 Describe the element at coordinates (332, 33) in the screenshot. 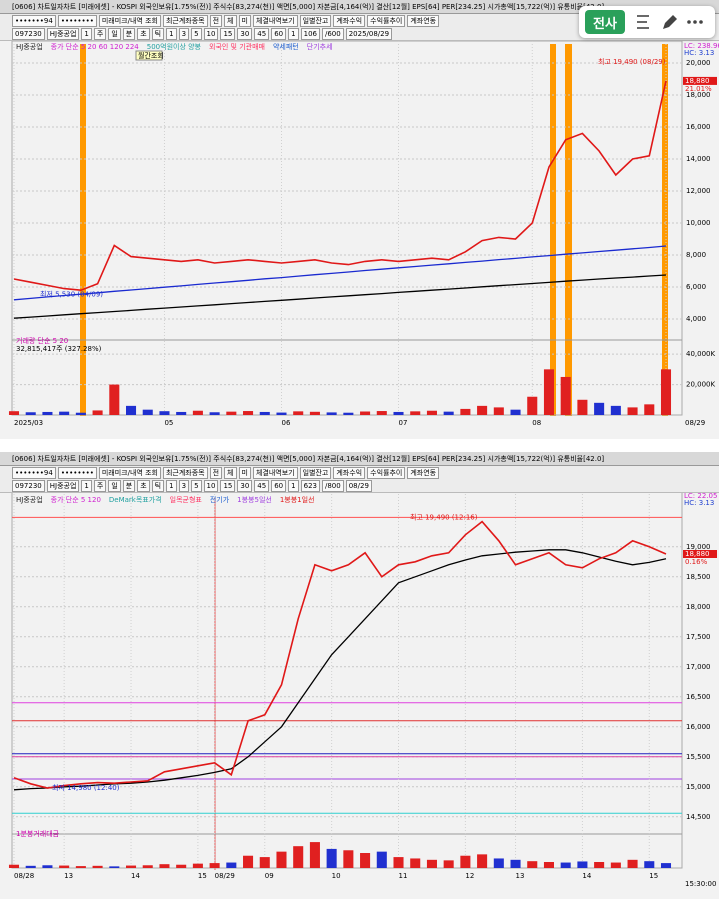

I see `toolbar-button: /600` at that location.